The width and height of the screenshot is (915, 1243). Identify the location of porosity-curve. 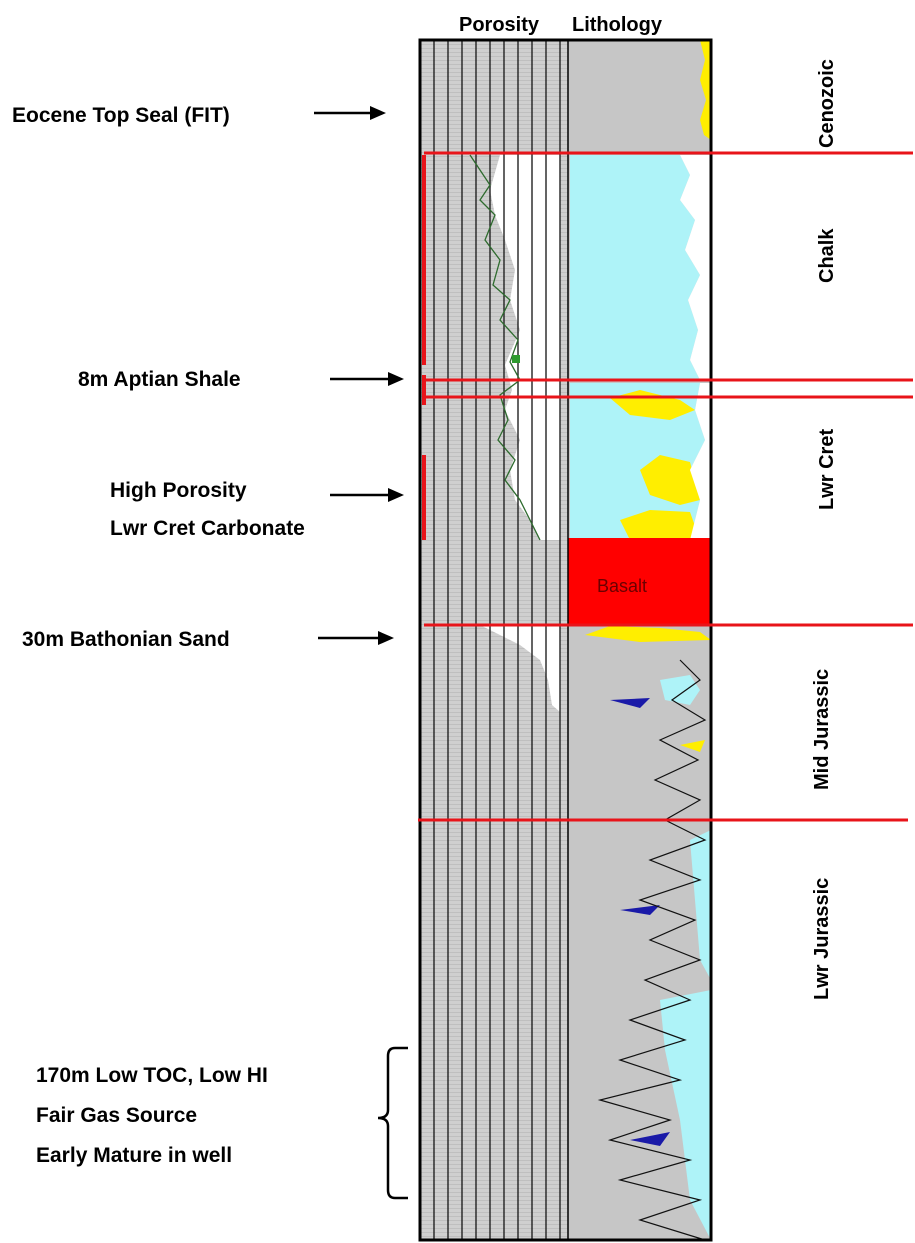
(505, 347).